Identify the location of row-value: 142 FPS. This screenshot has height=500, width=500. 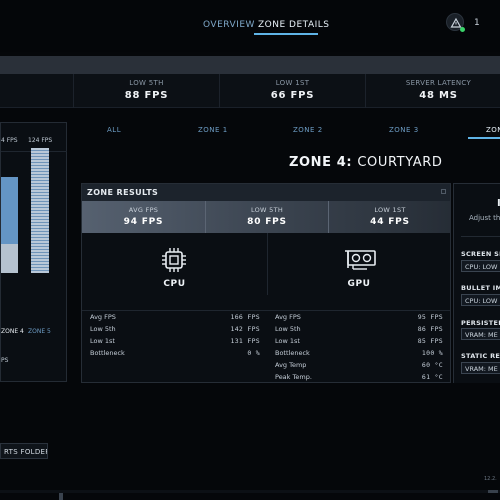
(245, 329).